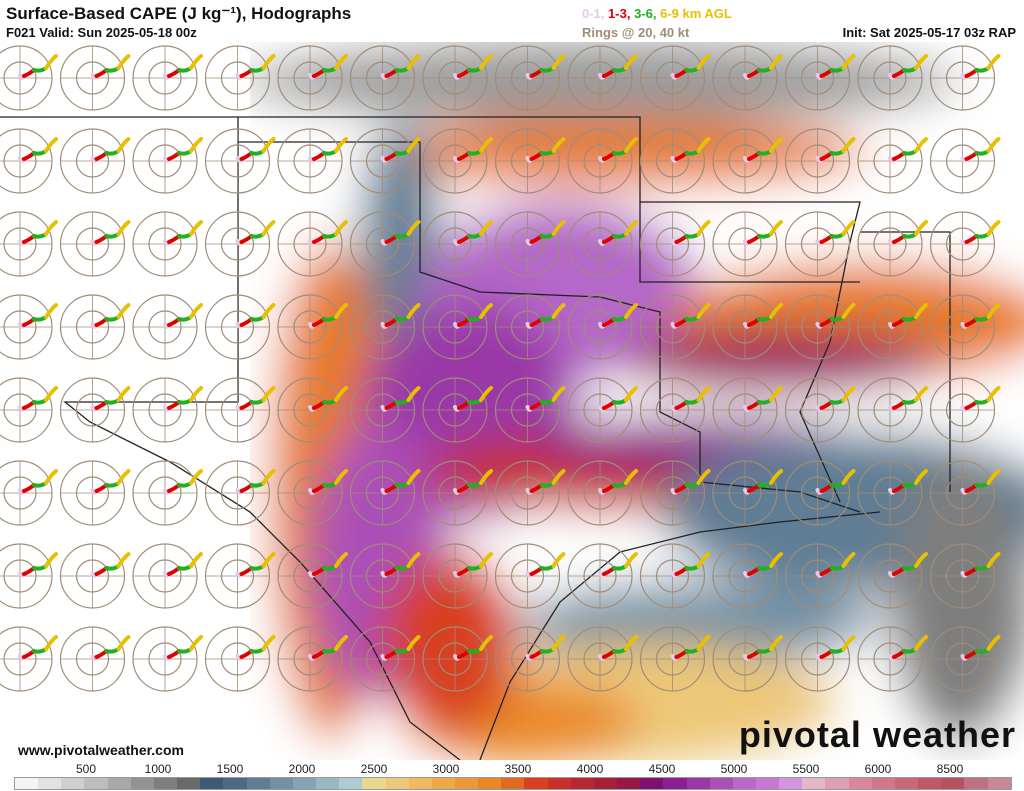 Image resolution: width=1024 pixels, height=791 pixels. What do you see at coordinates (645, 13) in the screenshot?
I see `legend-3-6km: 3-6,` at bounding box center [645, 13].